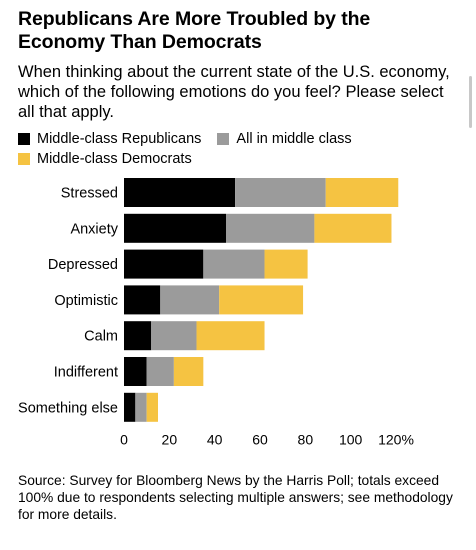 The width and height of the screenshot is (476, 550). I want to click on legend-item-democrats: Middle-class Democrats, so click(105, 159).